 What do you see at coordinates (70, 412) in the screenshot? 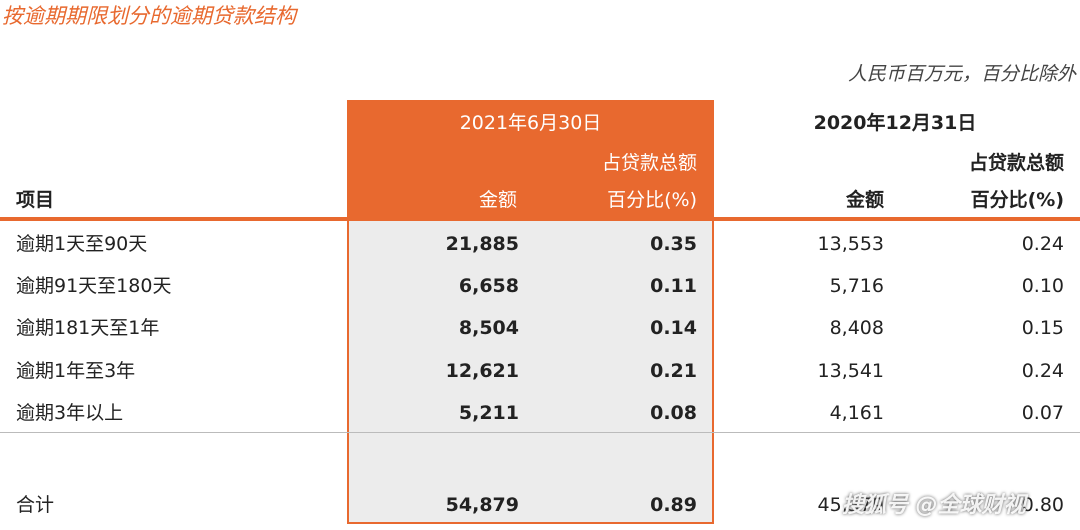
I see `row-label: 逾期3年以上` at bounding box center [70, 412].